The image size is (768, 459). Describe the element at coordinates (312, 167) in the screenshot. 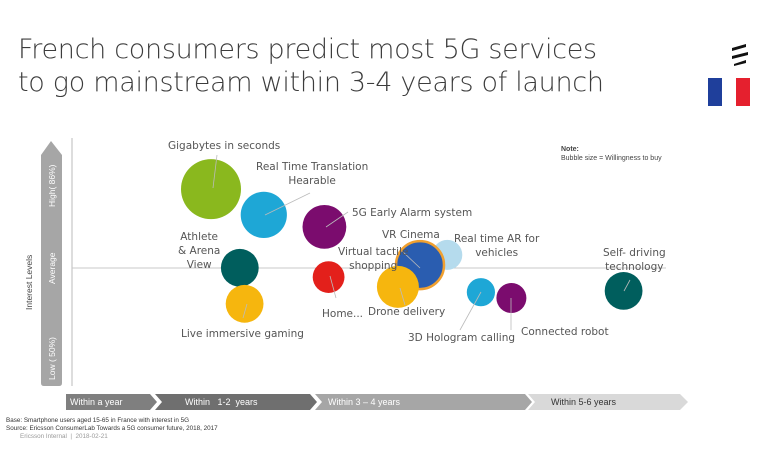

I see `label-translation-line1: Real Time Translation` at that location.